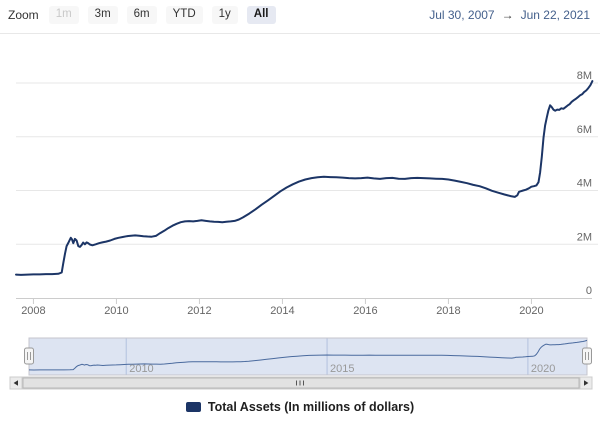 This screenshot has height=430, width=600. Describe the element at coordinates (584, 237) in the screenshot. I see `y-axis-label: 2M` at that location.